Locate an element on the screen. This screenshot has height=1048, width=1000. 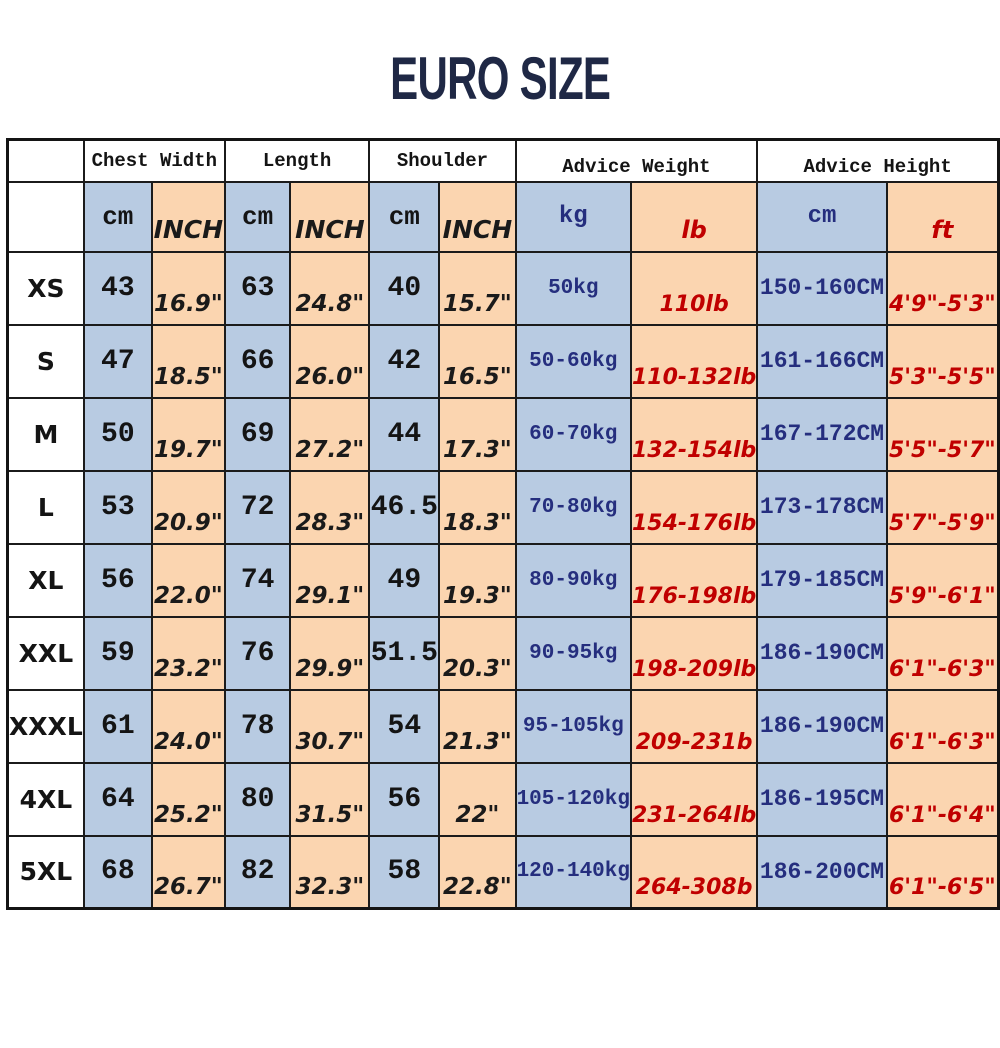
weight-kg-value: 80-90kg is located at coordinates (573, 580).